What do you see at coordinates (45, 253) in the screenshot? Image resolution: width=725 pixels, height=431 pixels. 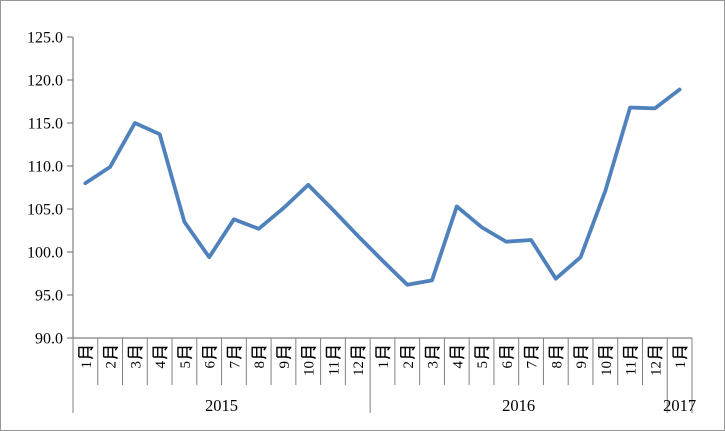 I see `y-tick-label: 100.0` at bounding box center [45, 253].